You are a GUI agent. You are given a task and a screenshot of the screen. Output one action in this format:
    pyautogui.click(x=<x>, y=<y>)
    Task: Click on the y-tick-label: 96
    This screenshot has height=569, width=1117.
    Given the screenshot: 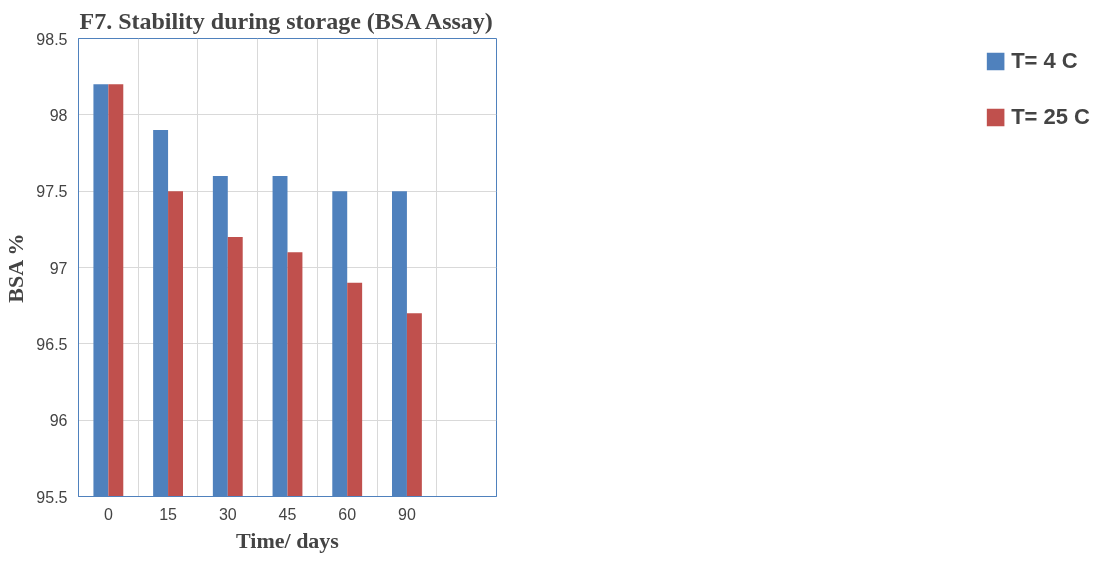 What is the action you would take?
    pyautogui.click(x=58, y=421)
    